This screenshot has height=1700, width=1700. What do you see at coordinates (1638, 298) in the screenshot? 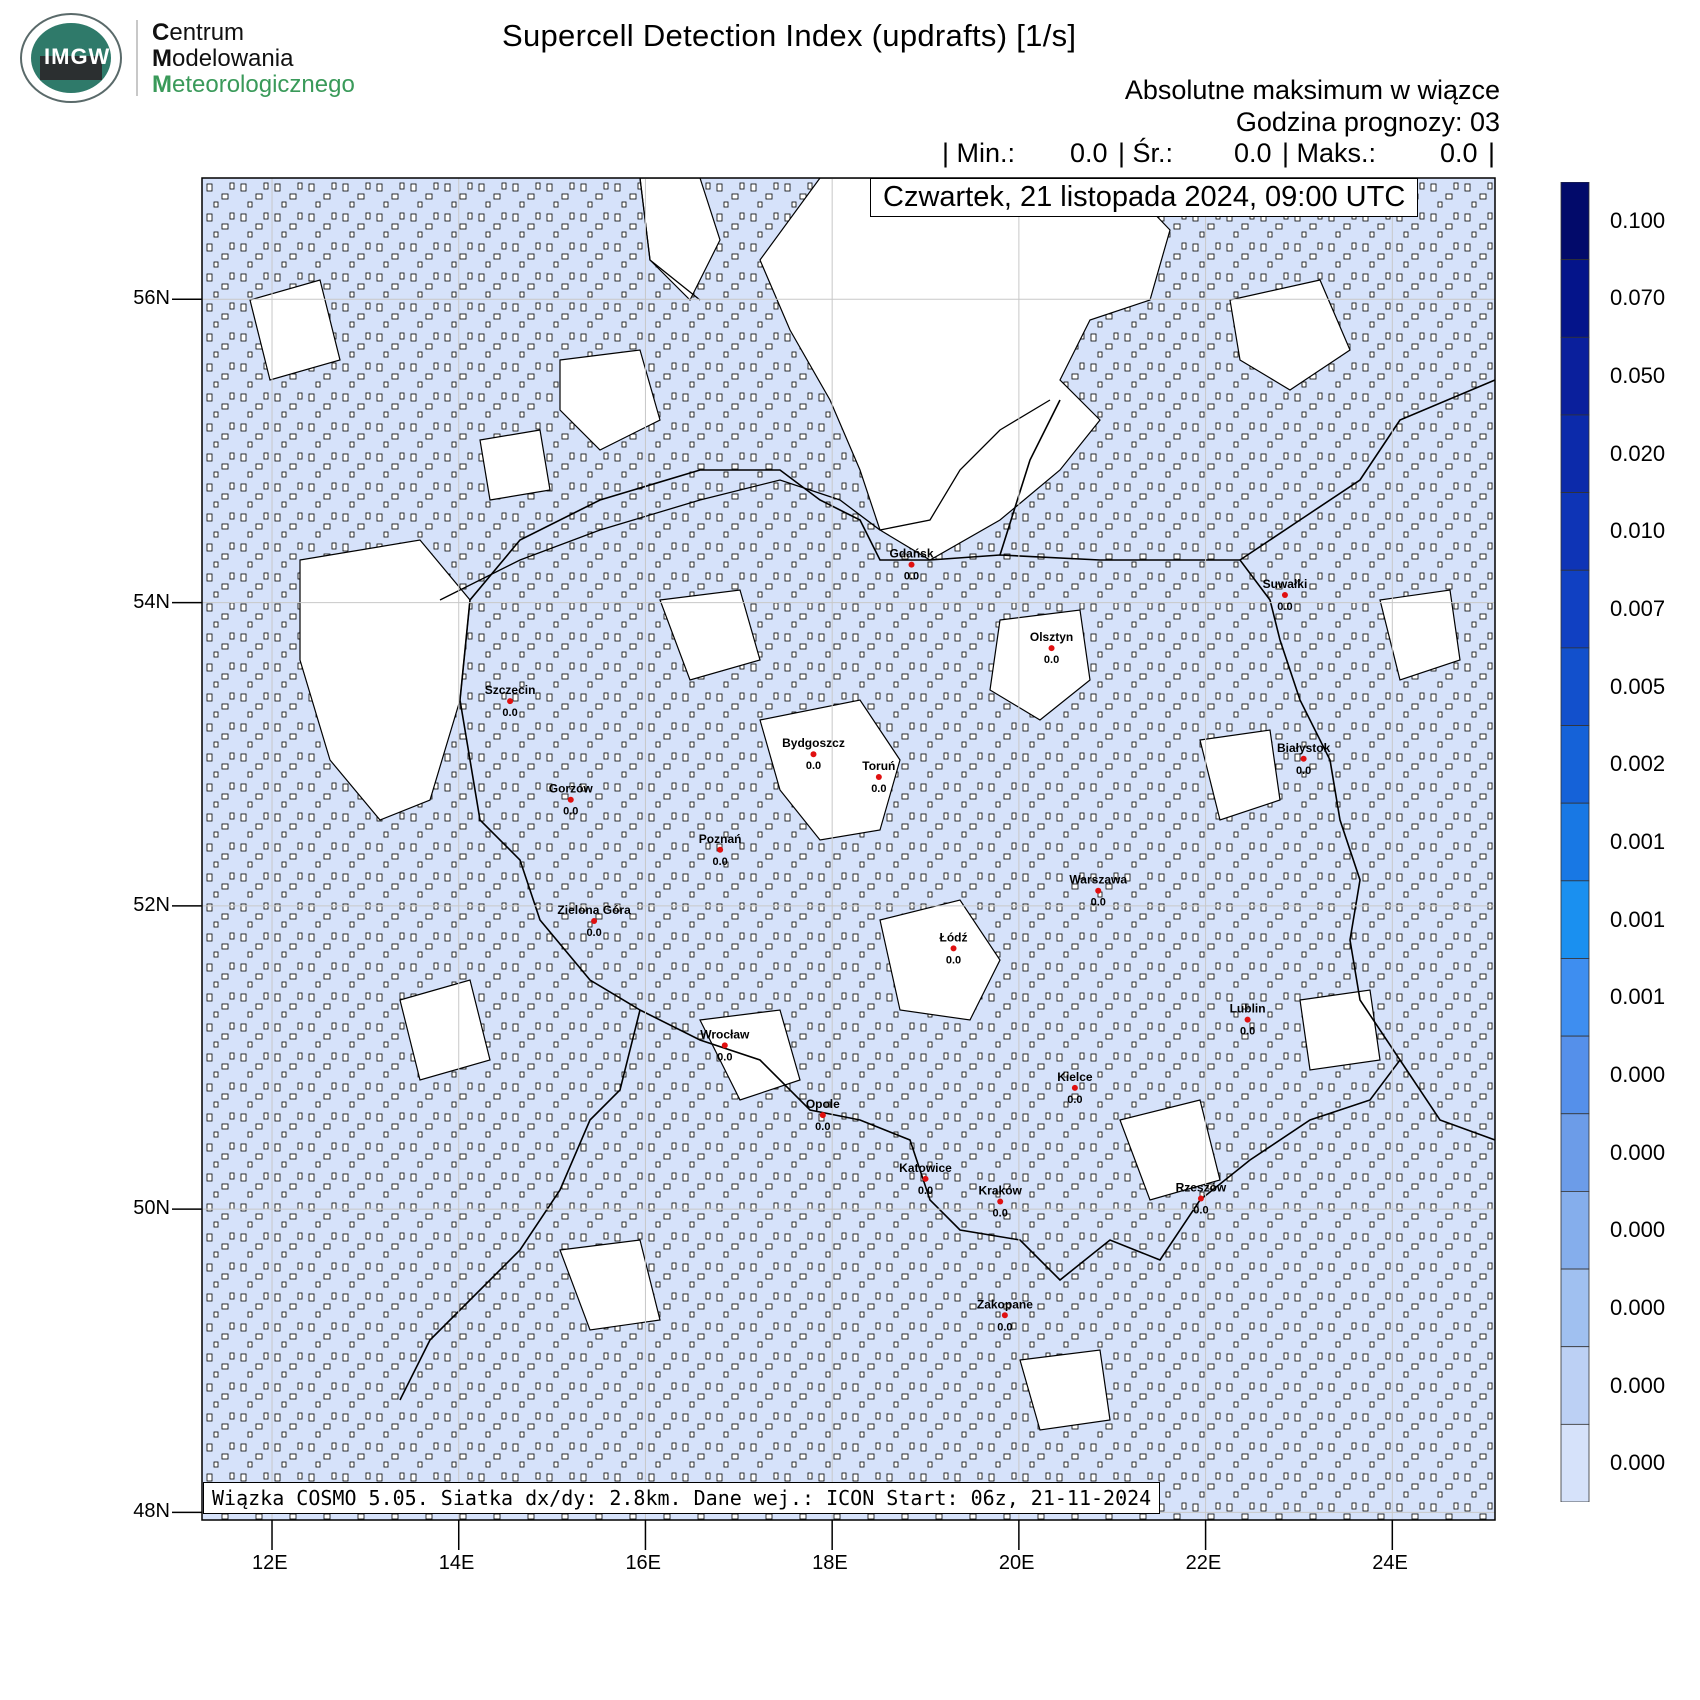
I see `colorbar-label: 0.070` at bounding box center [1638, 298].